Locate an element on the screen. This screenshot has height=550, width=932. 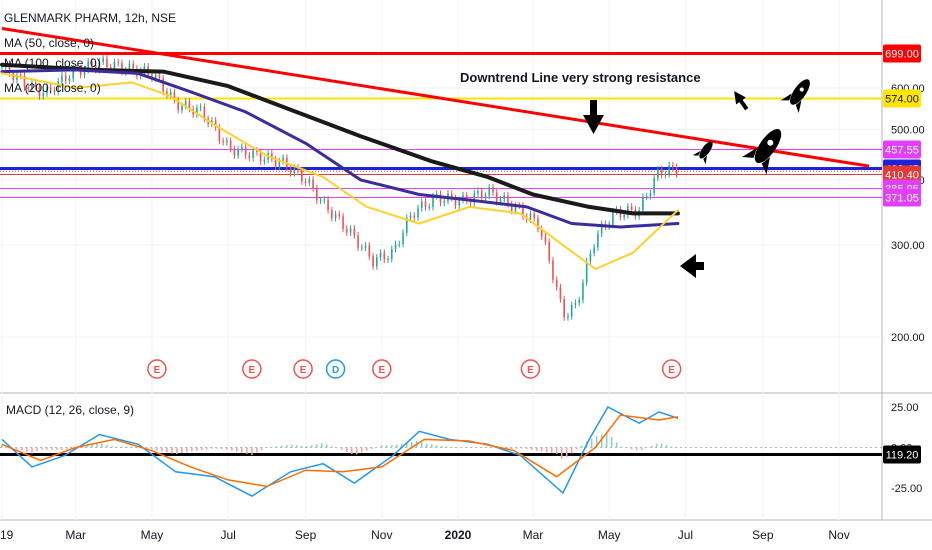
left-arrow-icon is located at coordinates (692, 266).